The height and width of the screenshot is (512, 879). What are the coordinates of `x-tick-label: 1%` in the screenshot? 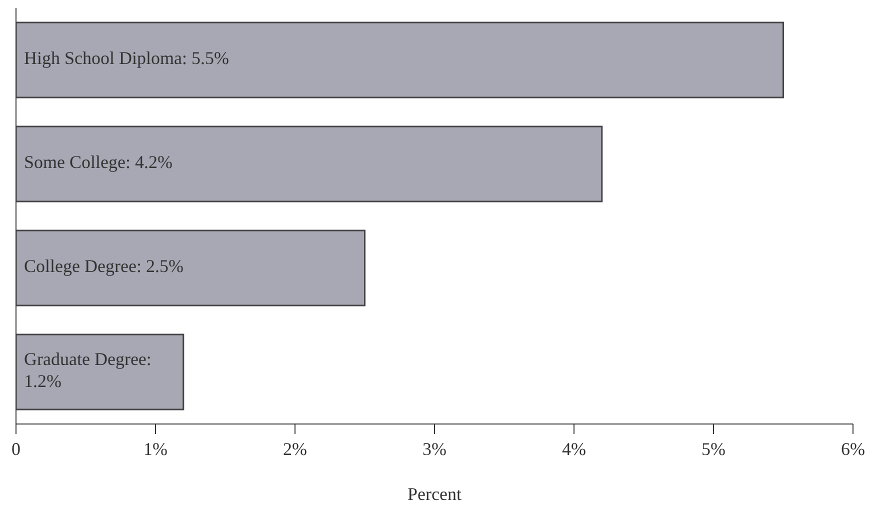 It's located at (156, 448).